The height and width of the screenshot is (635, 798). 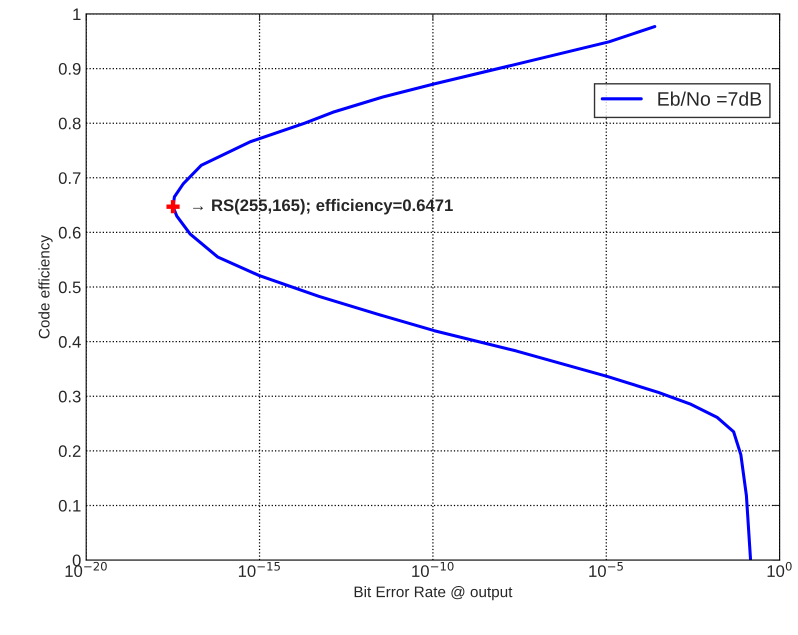 What do you see at coordinates (69, 342) in the screenshot?
I see `y-tick-label: 0.4` at bounding box center [69, 342].